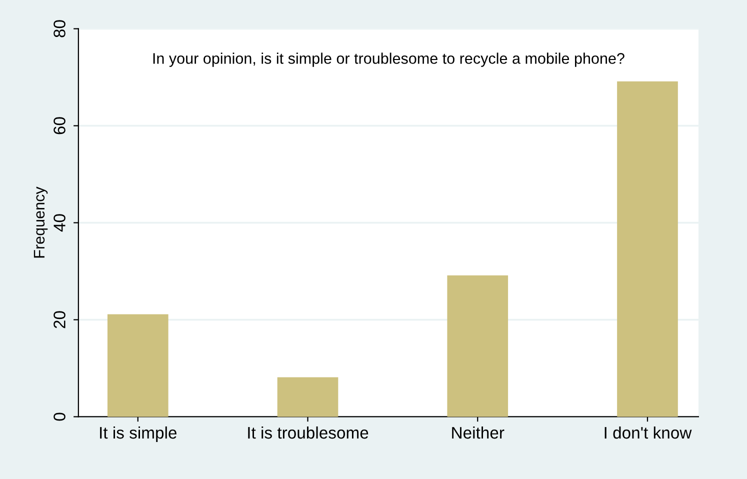  Describe the element at coordinates (308, 432) in the screenshot. I see `x-tick-label: It is troublesome` at that location.